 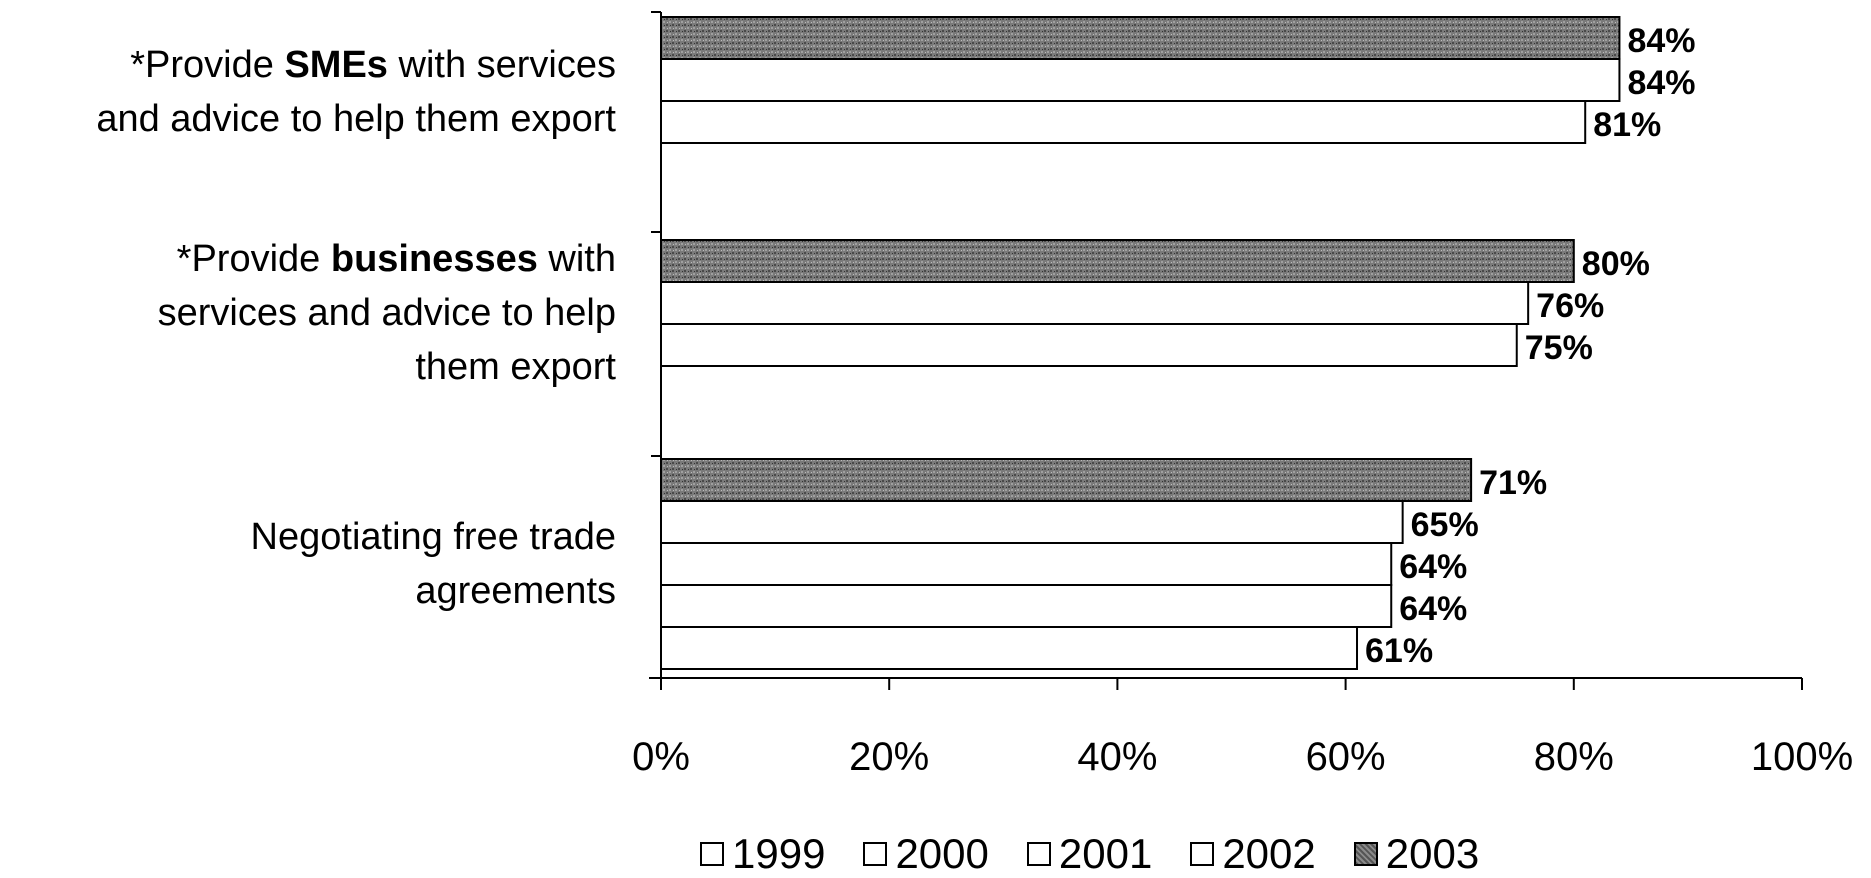 I want to click on legend-label: 2003, so click(x=1432, y=853).